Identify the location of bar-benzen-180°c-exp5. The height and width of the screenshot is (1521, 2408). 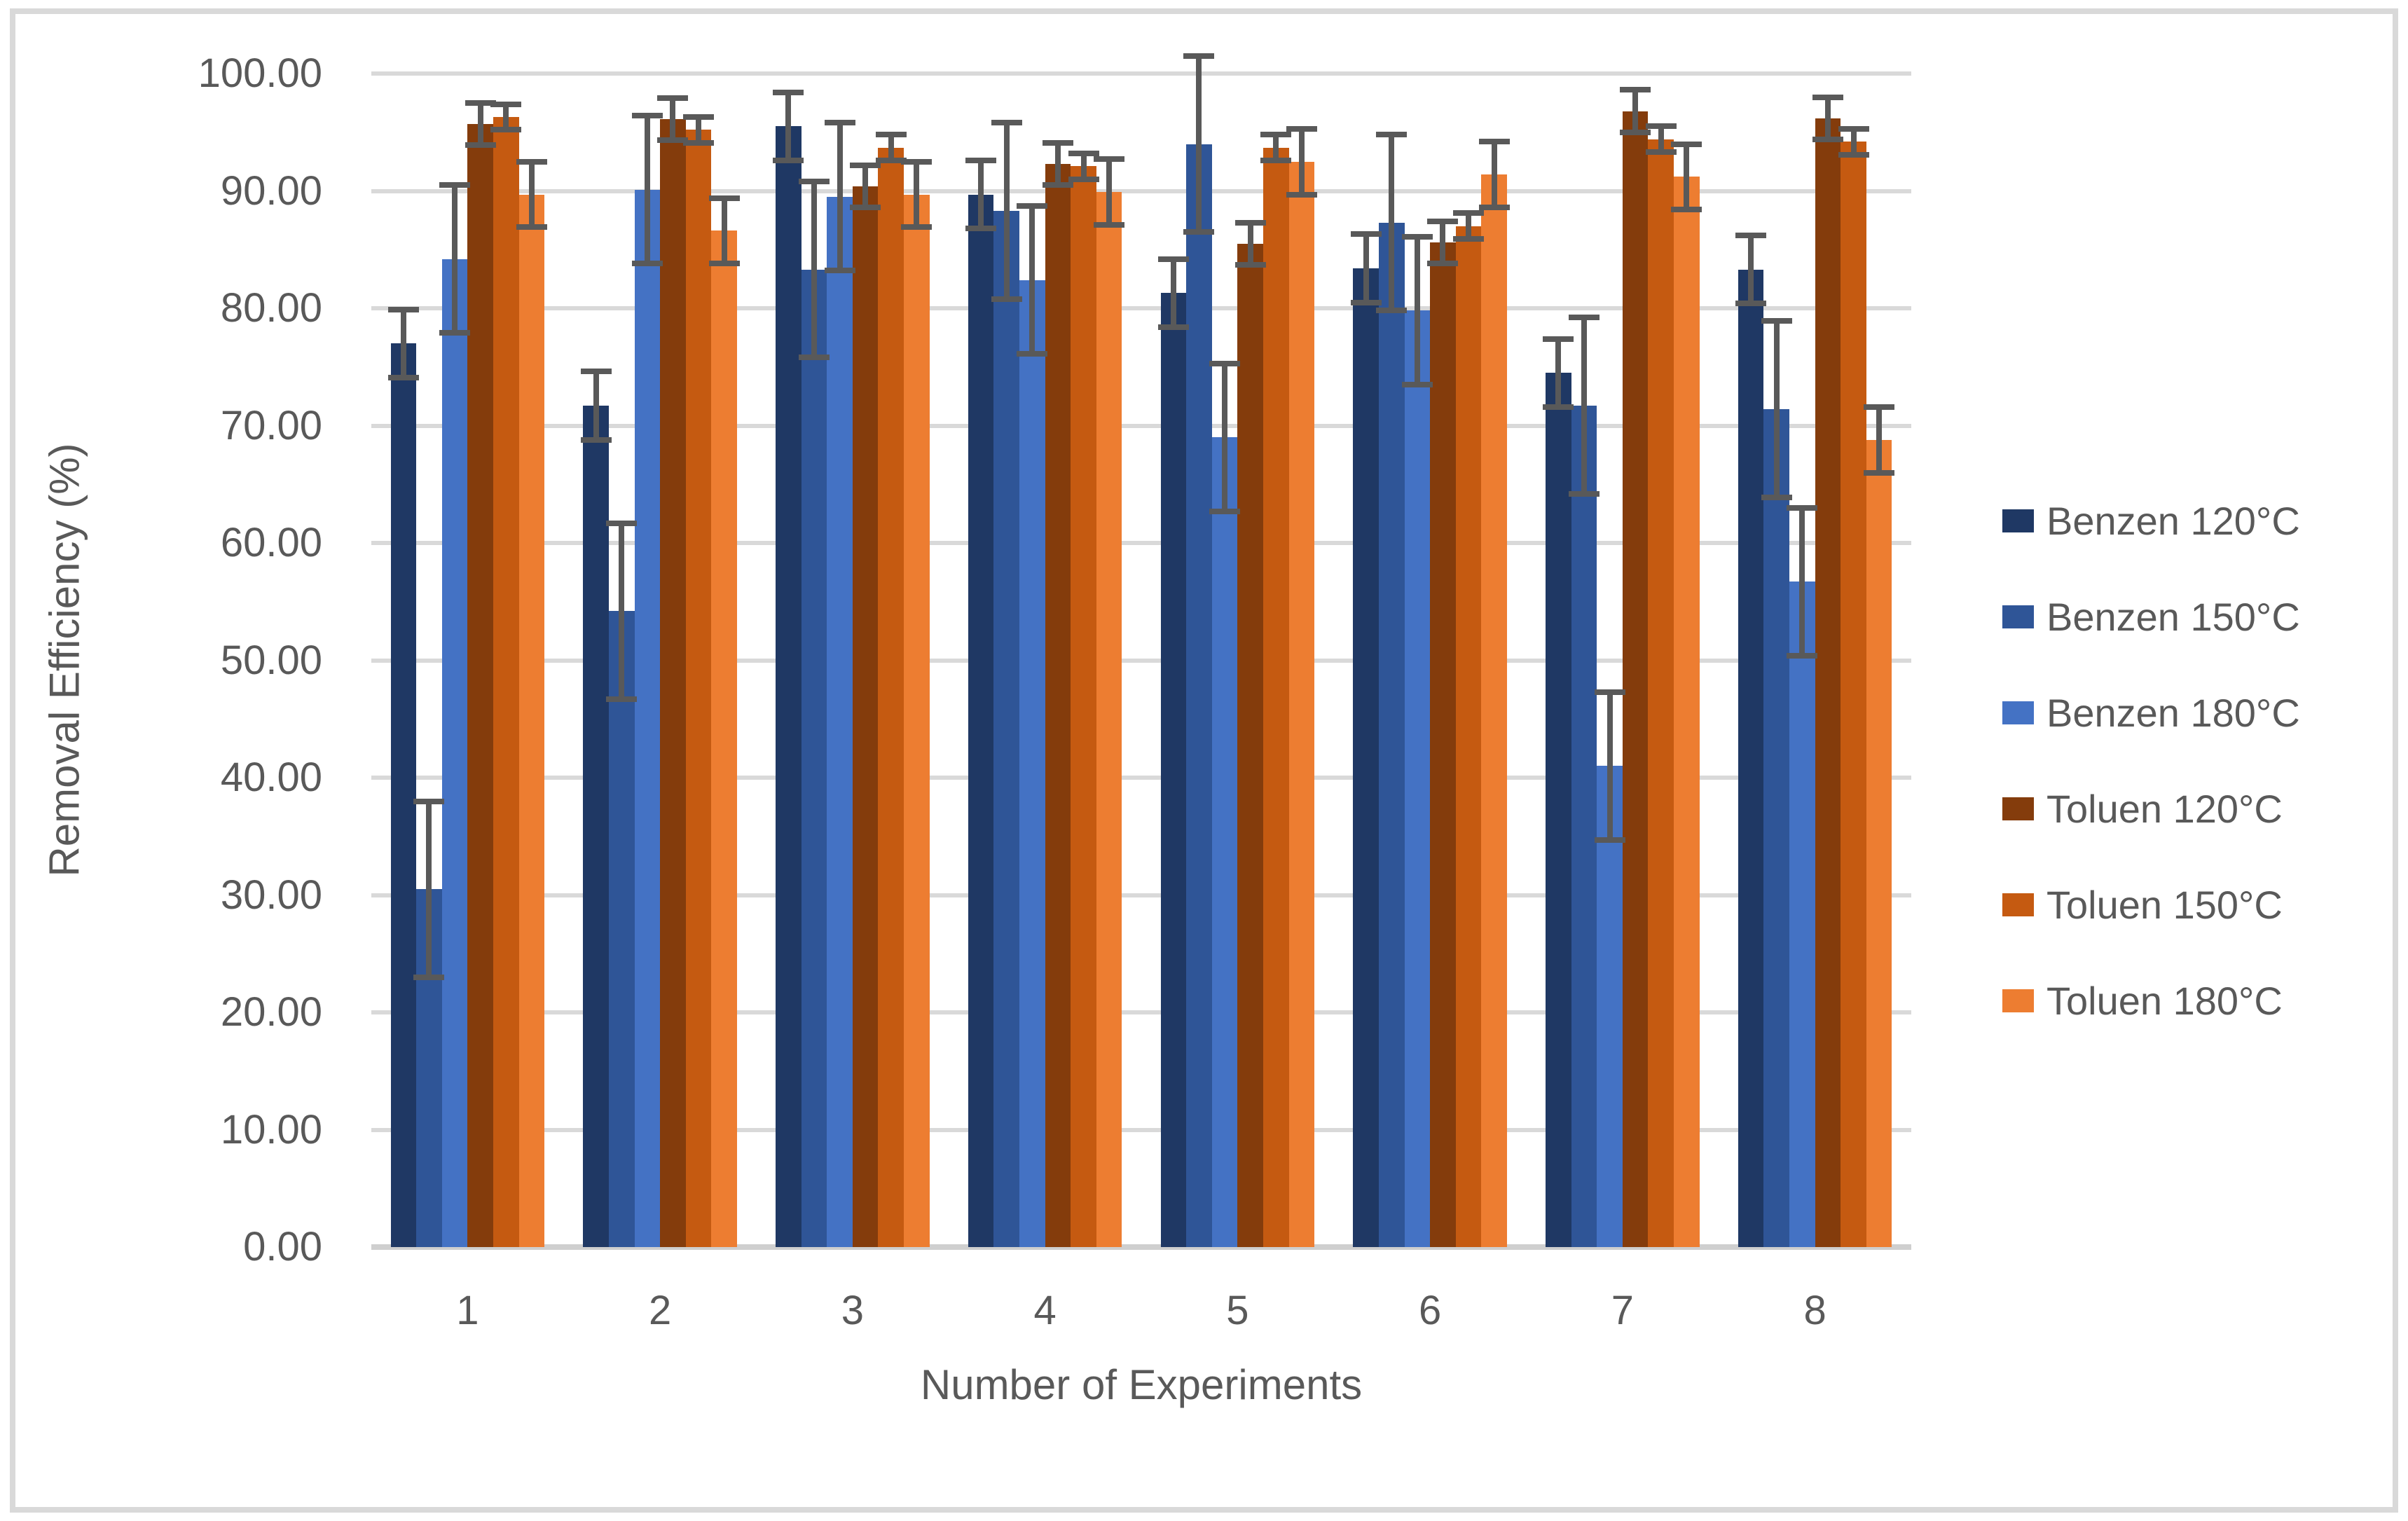
(1224, 842).